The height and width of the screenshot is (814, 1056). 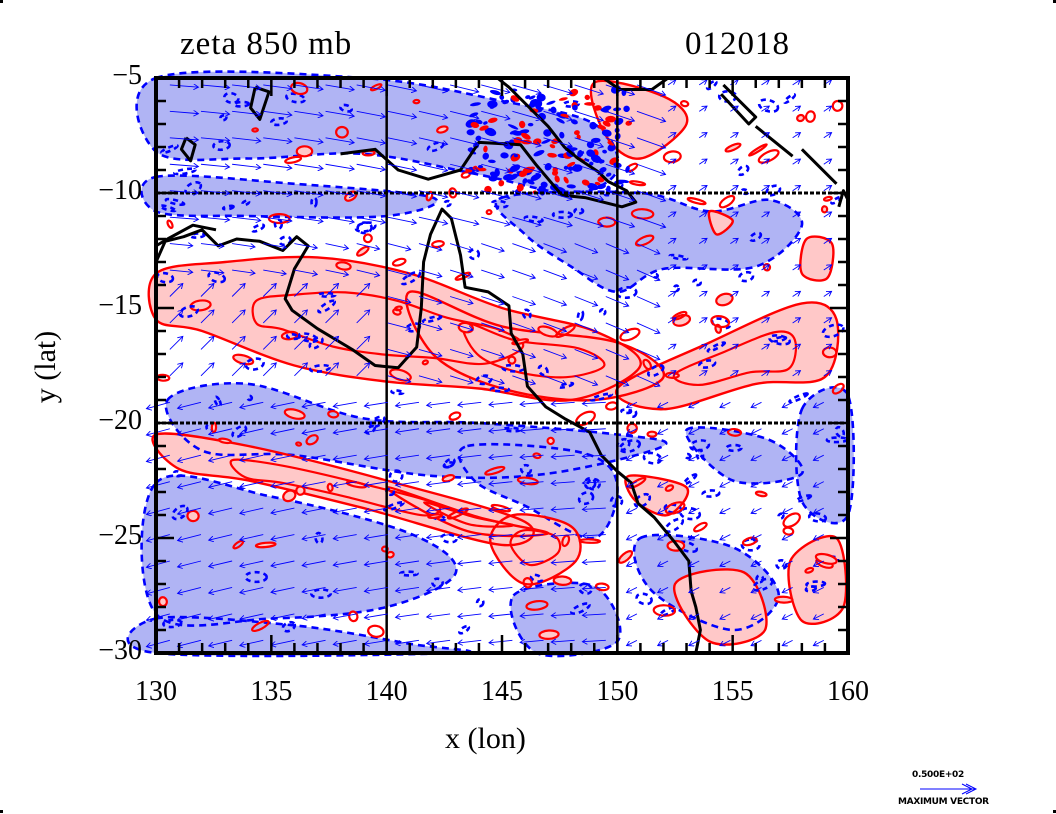 I want to click on negative-vorticity-region, so click(x=744, y=455).